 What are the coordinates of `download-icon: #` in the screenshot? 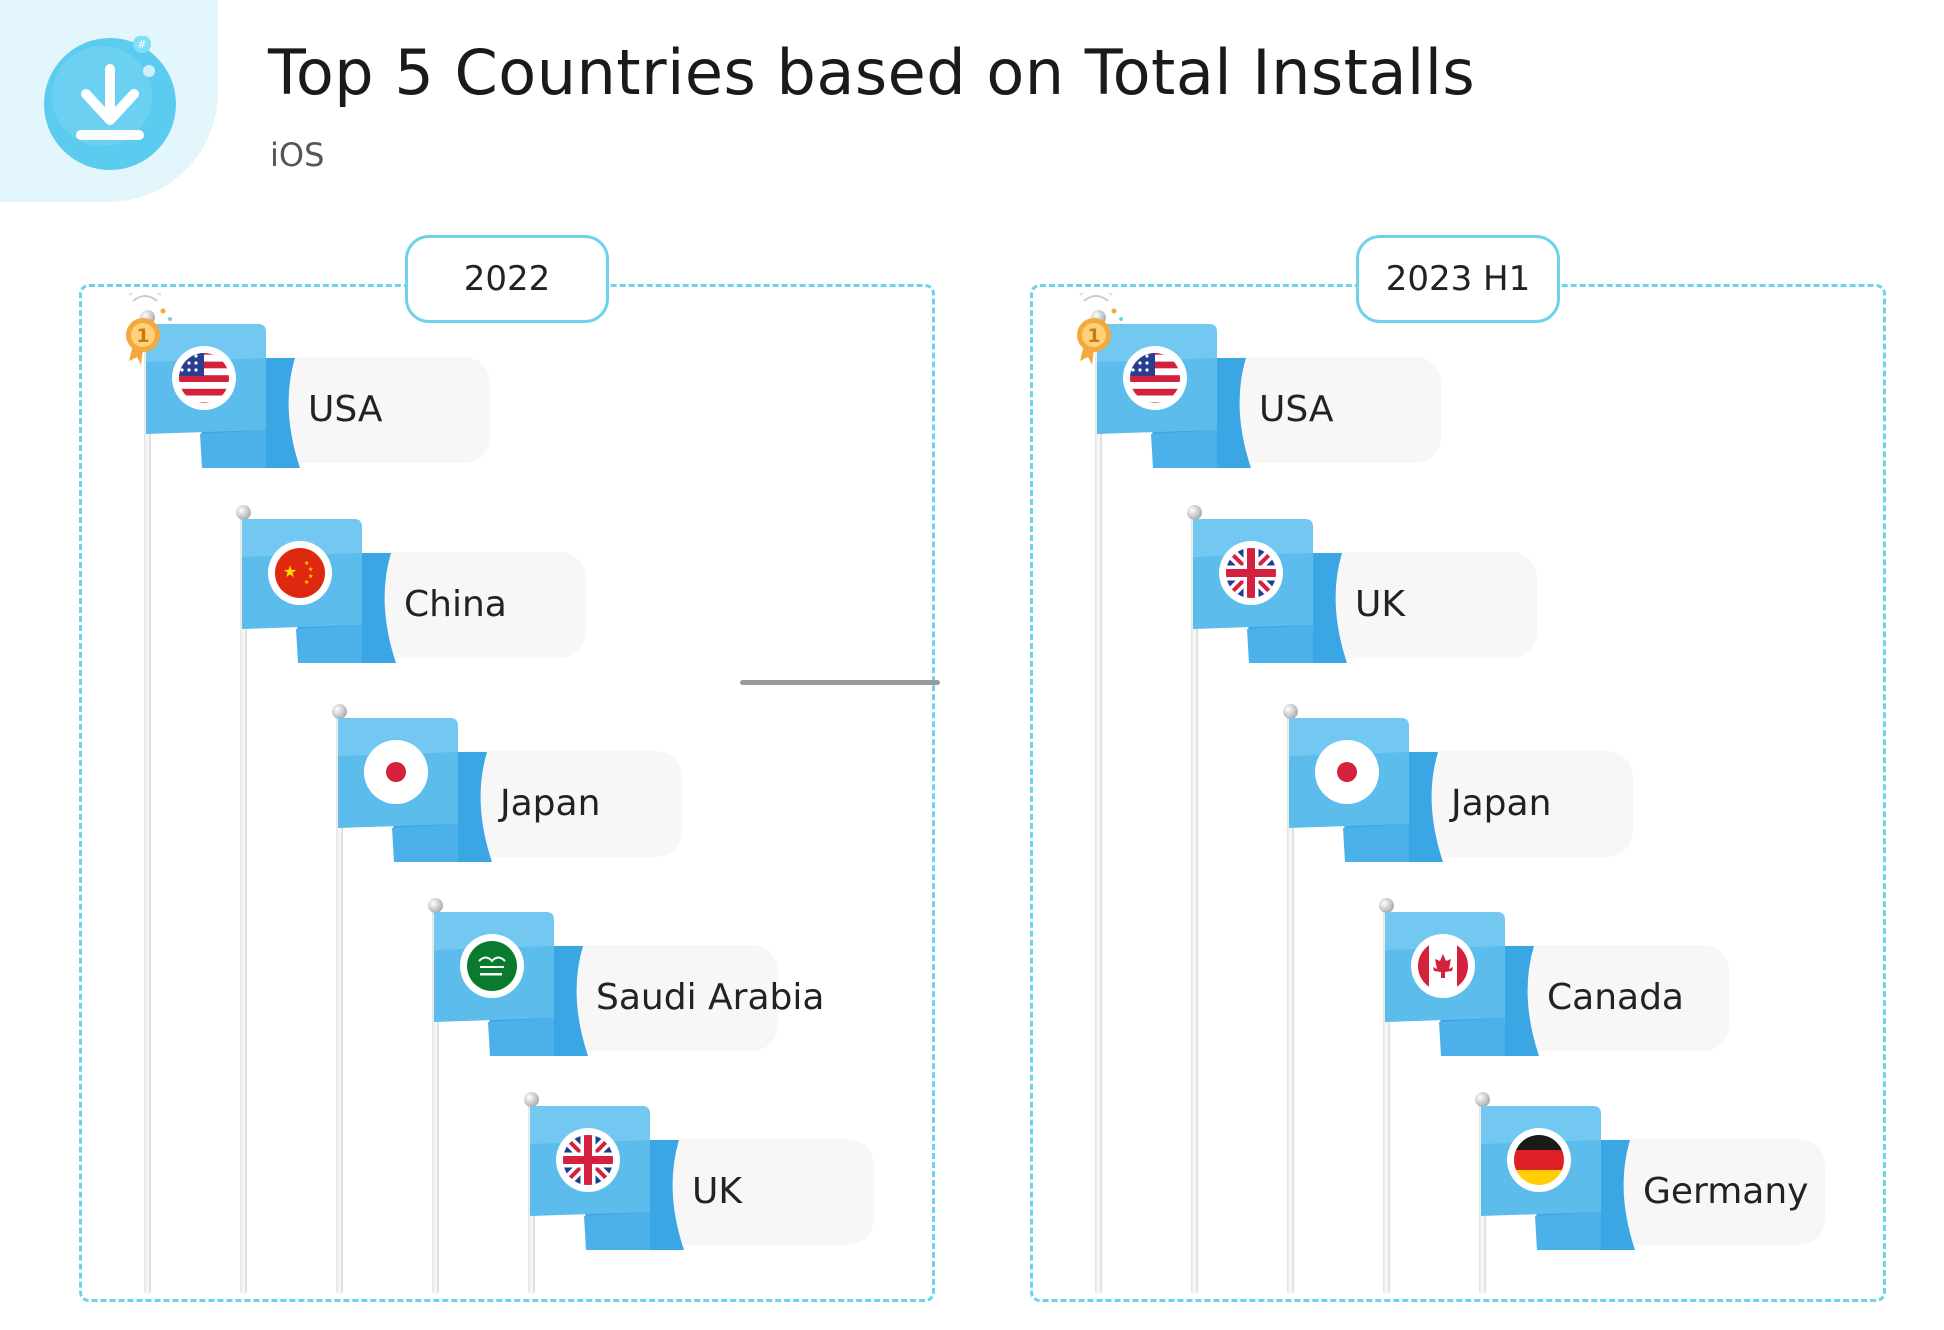 It's located at (110, 103).